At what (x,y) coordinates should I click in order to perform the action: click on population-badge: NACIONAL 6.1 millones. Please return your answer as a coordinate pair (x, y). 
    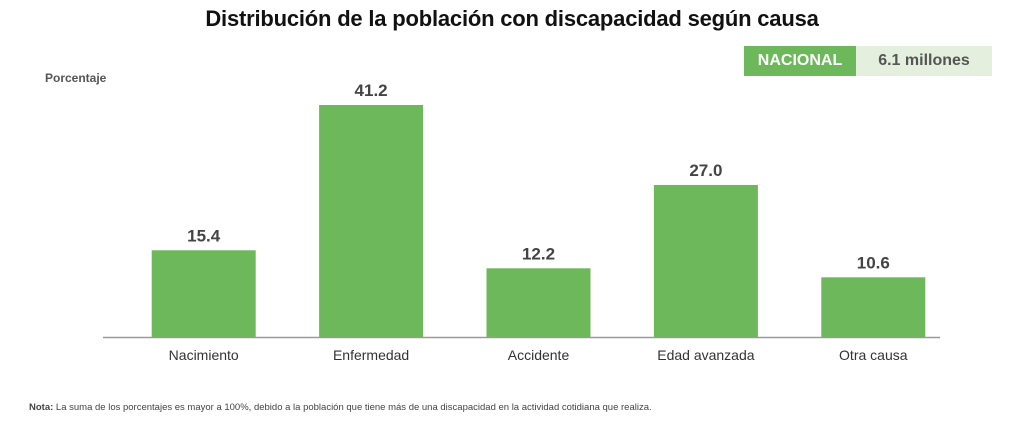
    Looking at the image, I should click on (868, 61).